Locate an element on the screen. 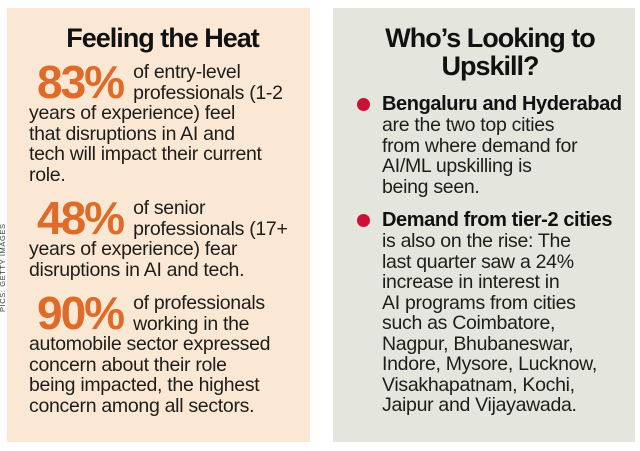 This screenshot has width=640, height=451. bullet-lead-bengaluru-hyderabad: Bengaluru and Hyderabad is located at coordinates (502, 104).